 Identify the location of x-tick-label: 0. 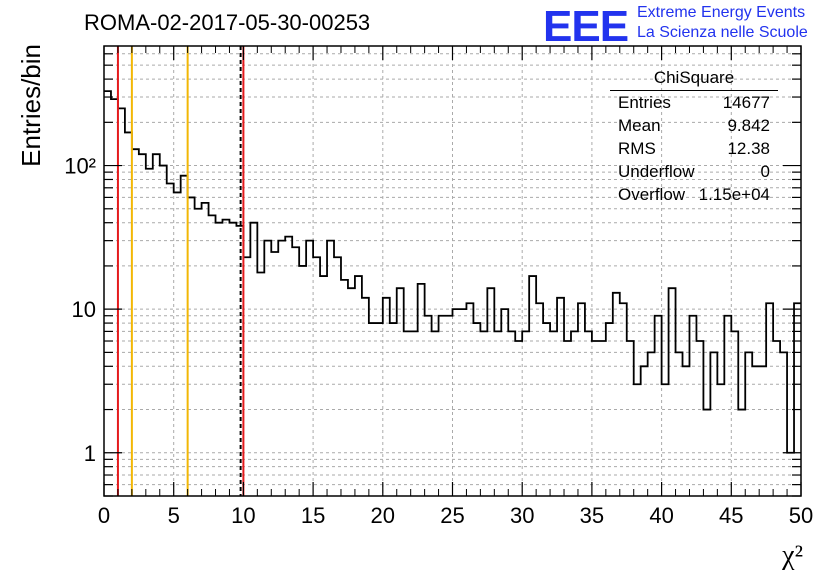
(104, 515).